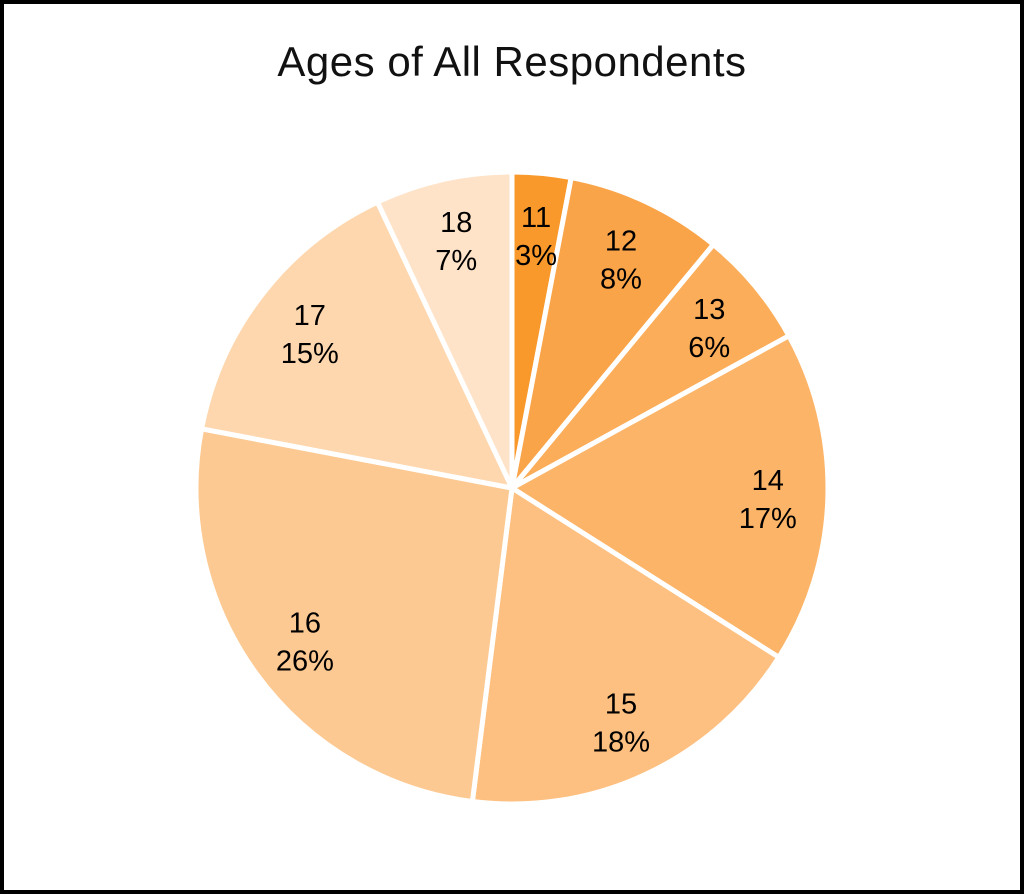 This screenshot has height=894, width=1024. I want to click on pie-label-11: 11 3%, so click(536, 237).